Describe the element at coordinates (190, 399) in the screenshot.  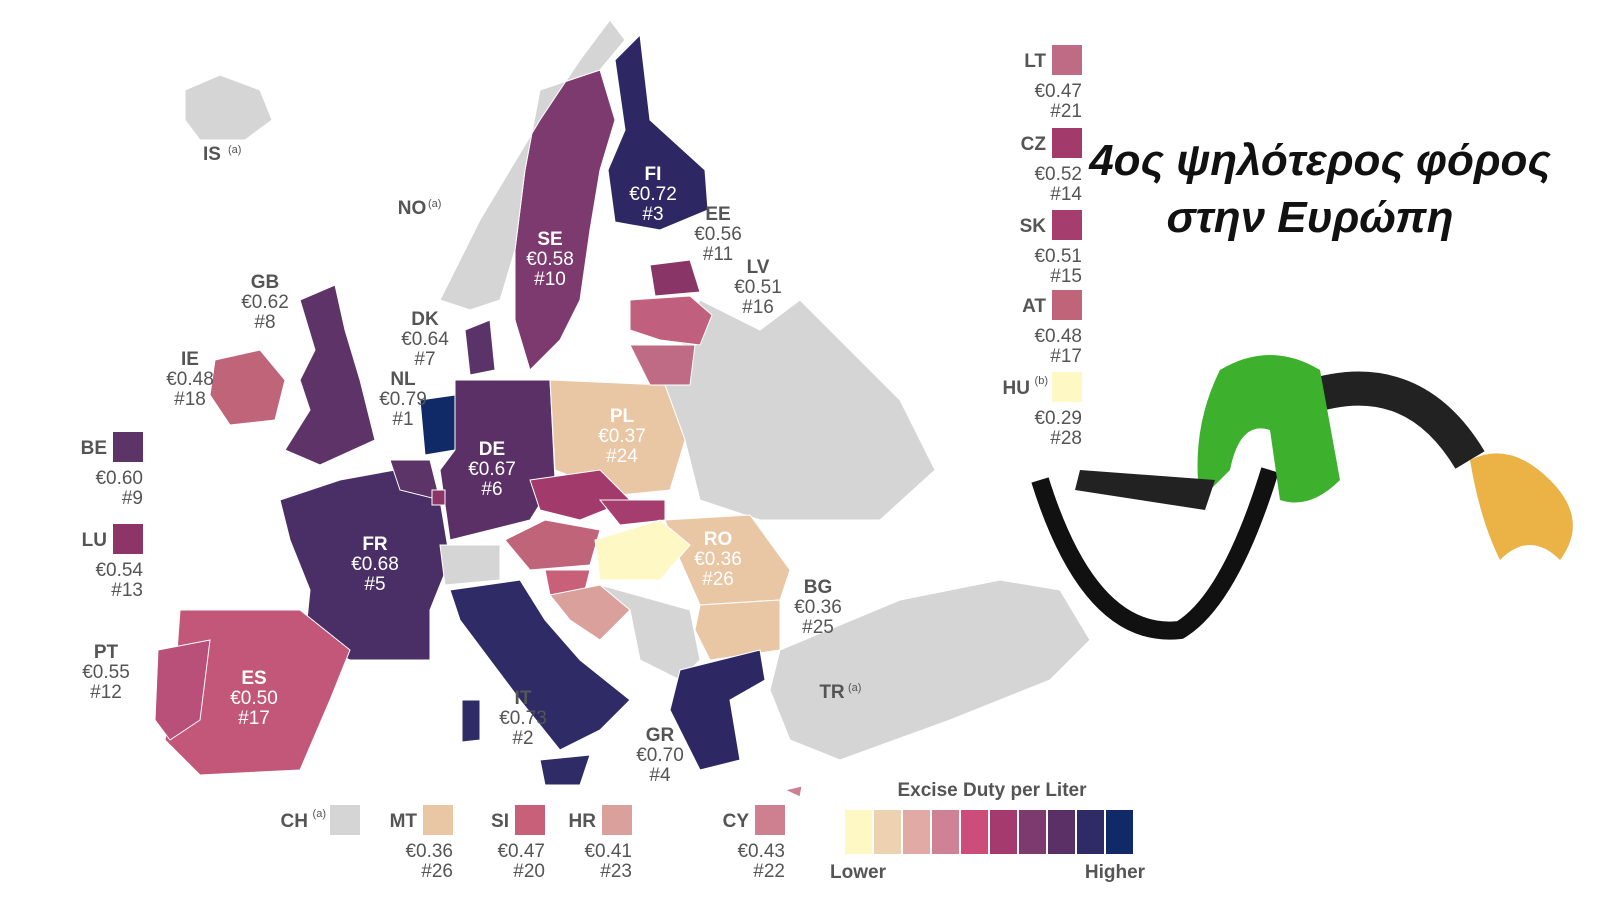
I see `rank: #18` at that location.